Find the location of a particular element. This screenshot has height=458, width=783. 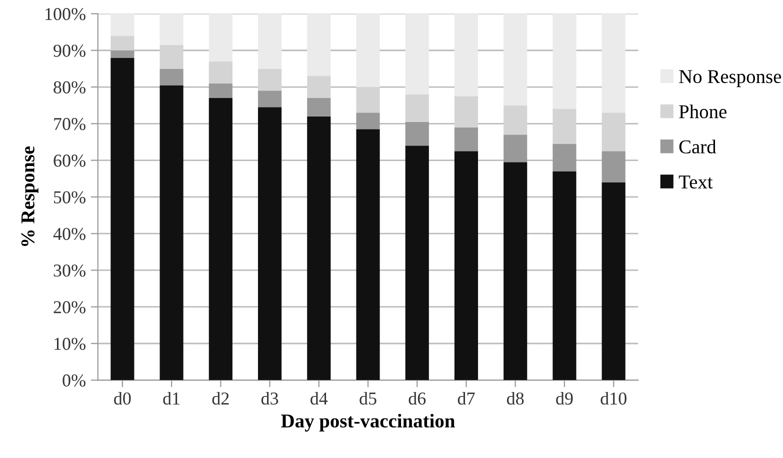

x-tick-label: d6 is located at coordinates (417, 398).